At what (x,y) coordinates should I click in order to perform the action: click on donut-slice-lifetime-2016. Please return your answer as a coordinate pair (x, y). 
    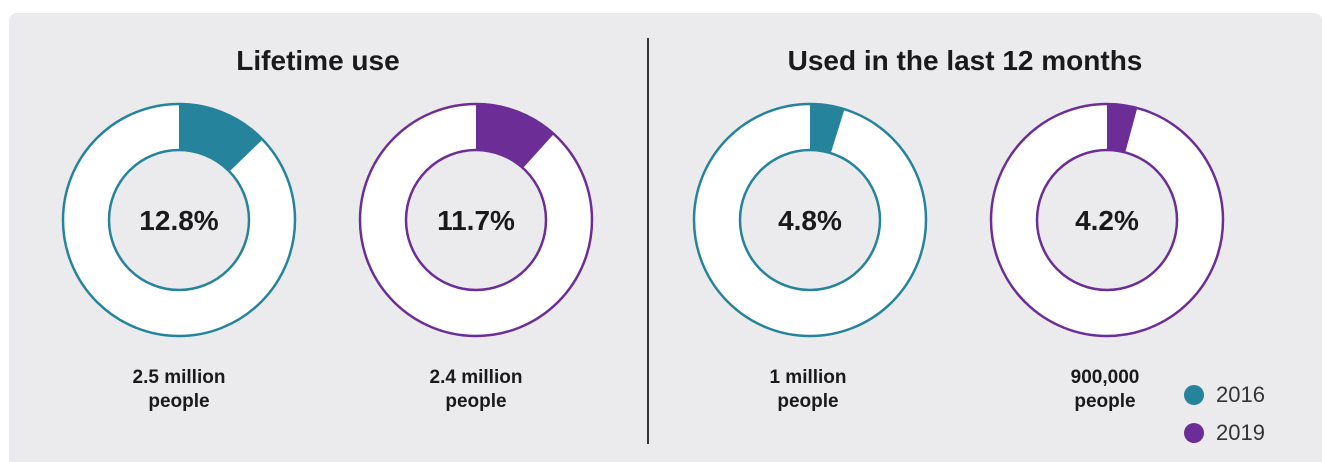
    Looking at the image, I should click on (221, 138).